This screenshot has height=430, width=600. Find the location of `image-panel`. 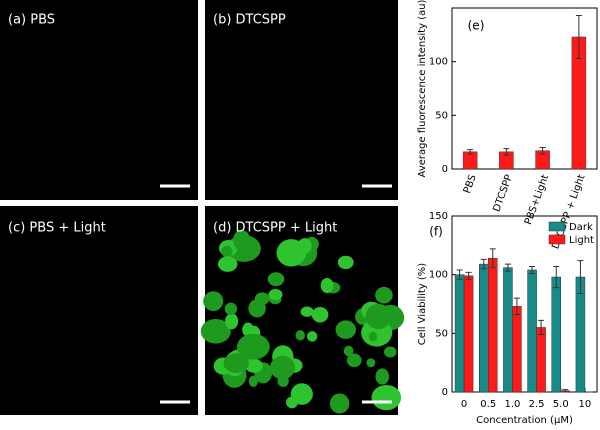

image-panel is located at coordinates (301, 100).